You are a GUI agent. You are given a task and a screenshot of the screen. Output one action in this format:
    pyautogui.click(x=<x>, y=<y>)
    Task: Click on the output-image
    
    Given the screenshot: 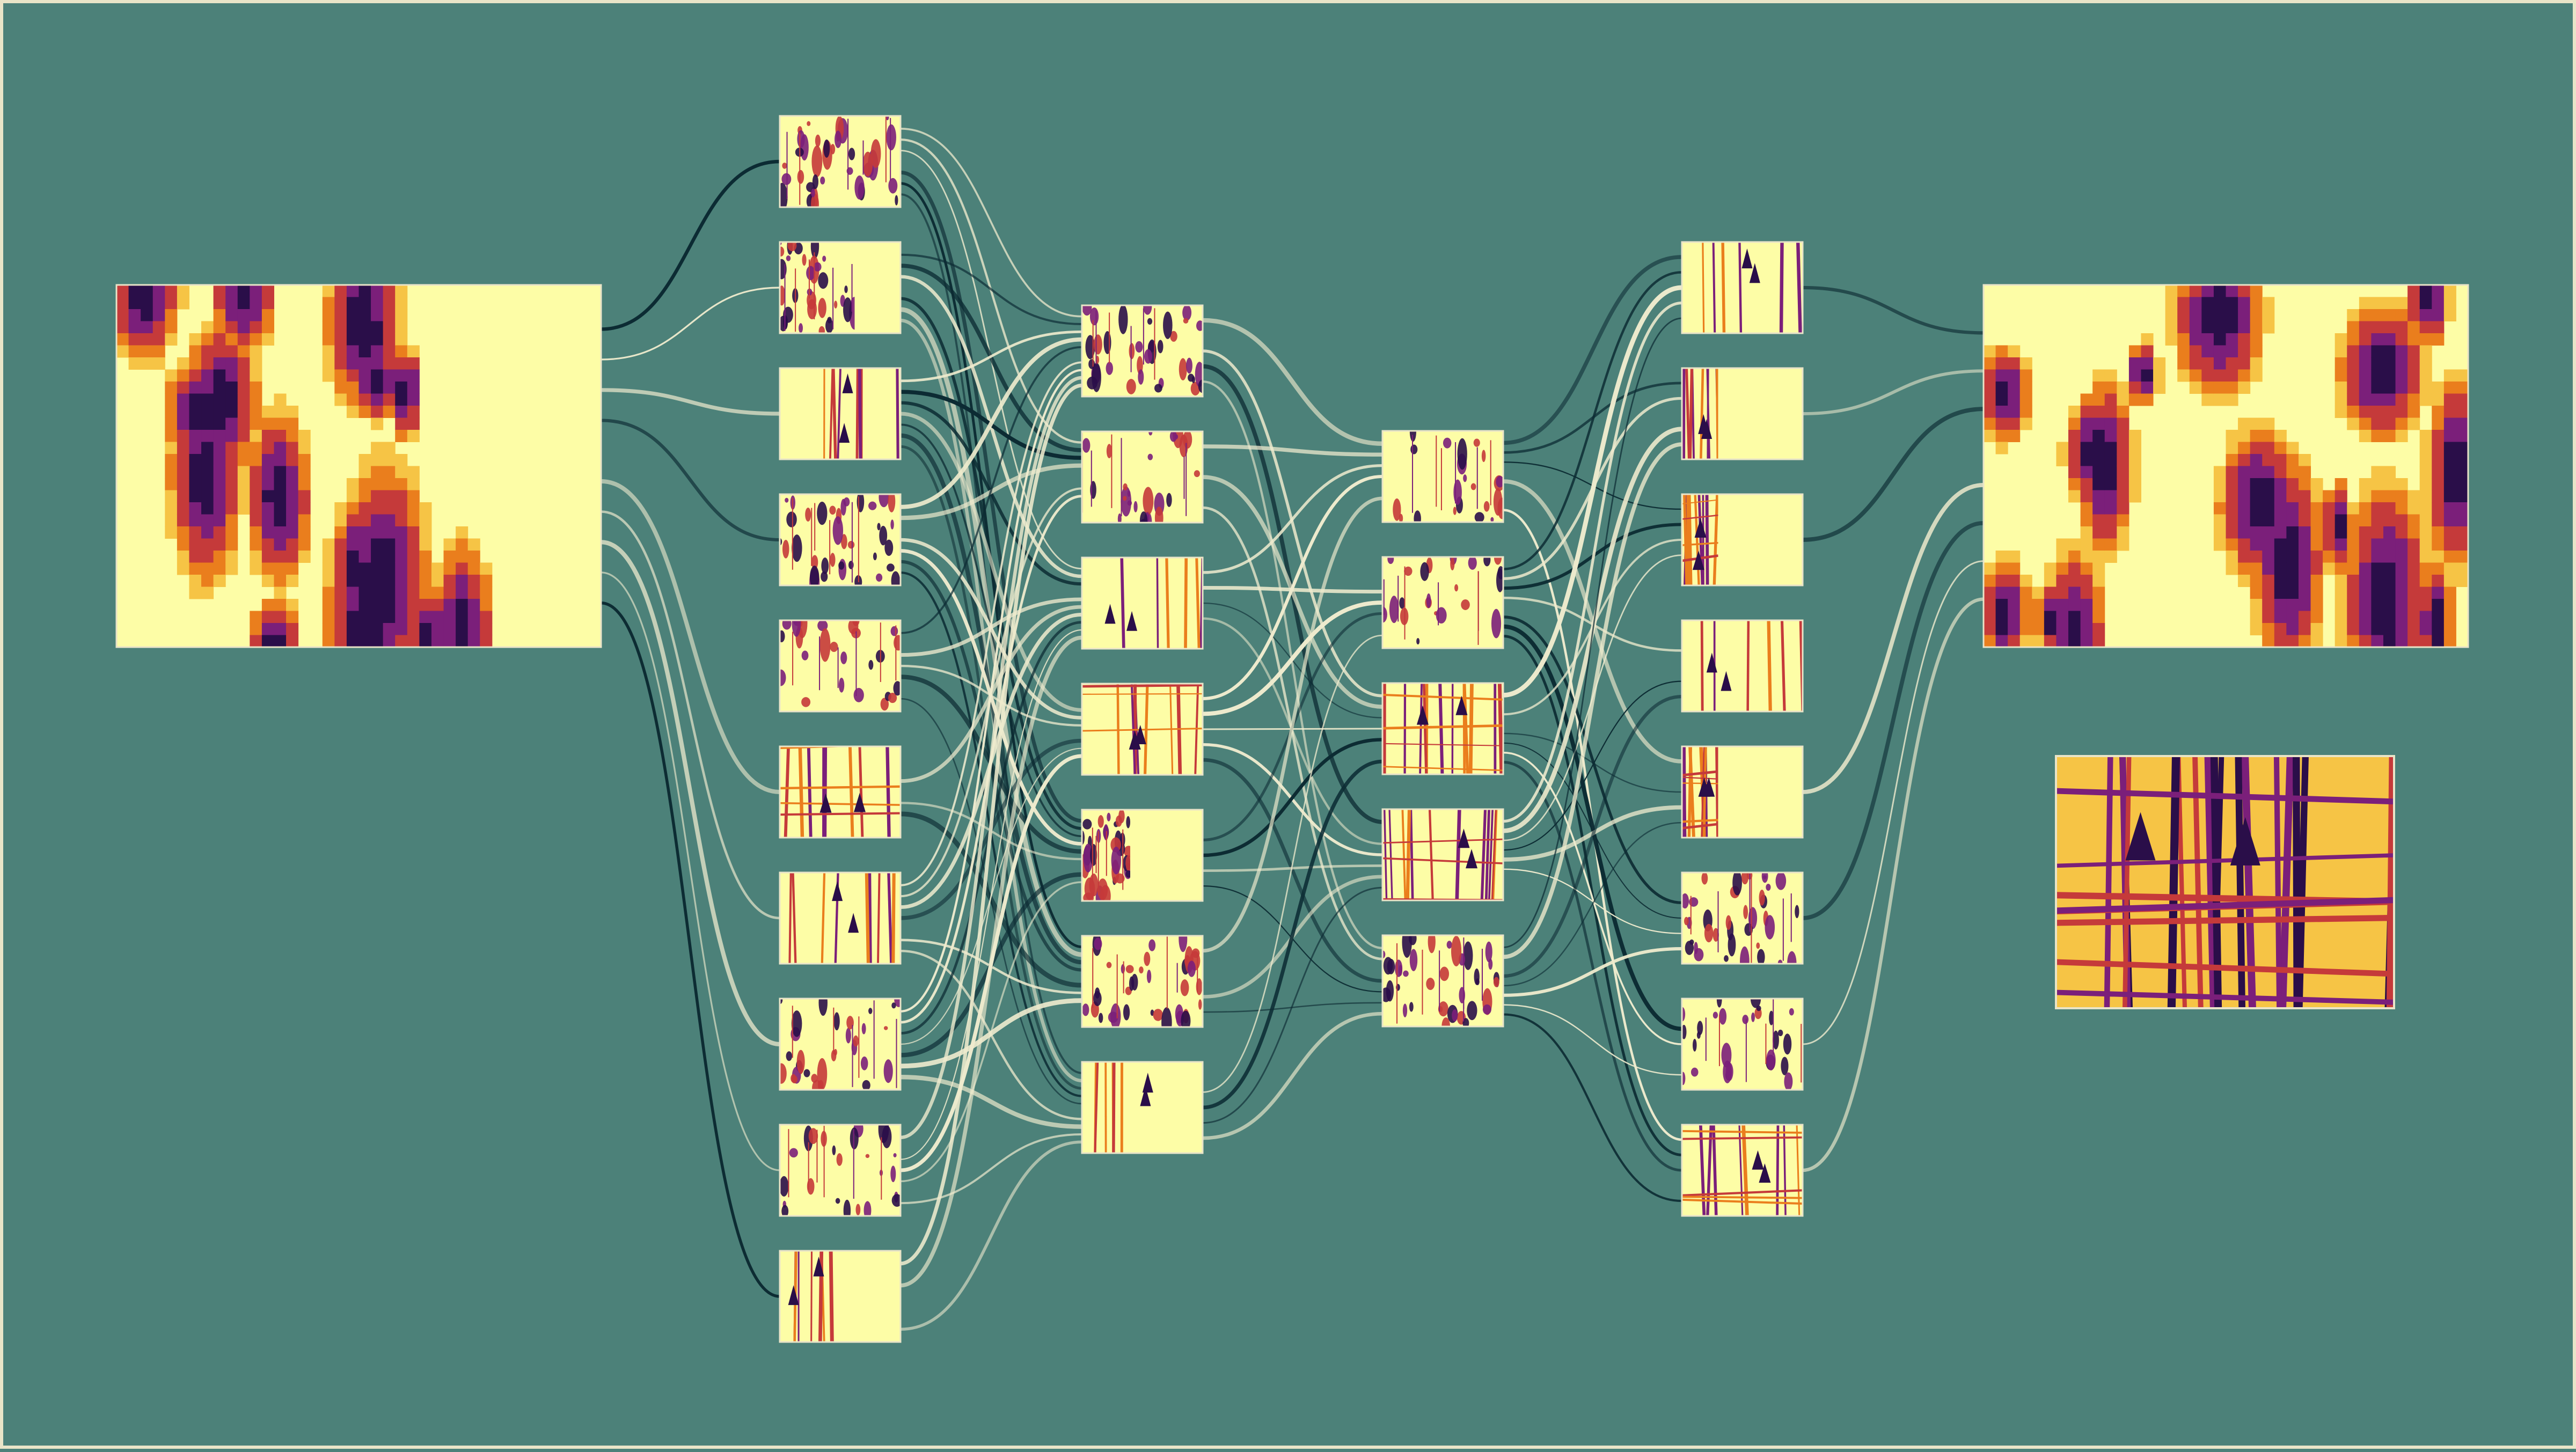 What is the action you would take?
    pyautogui.click(x=2226, y=466)
    